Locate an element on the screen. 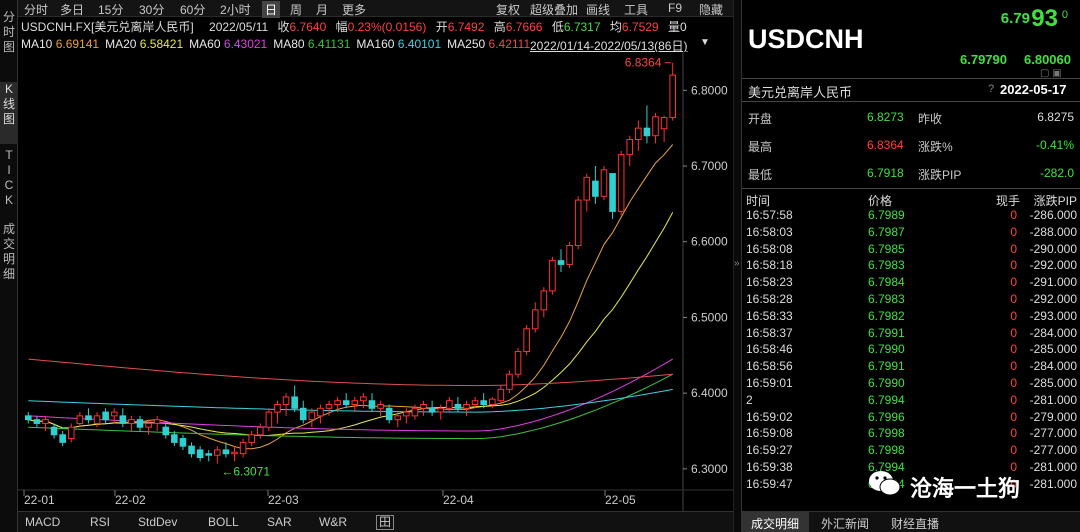 This screenshot has height=532, width=1080. panel-splitter: » is located at coordinates (737, 266).